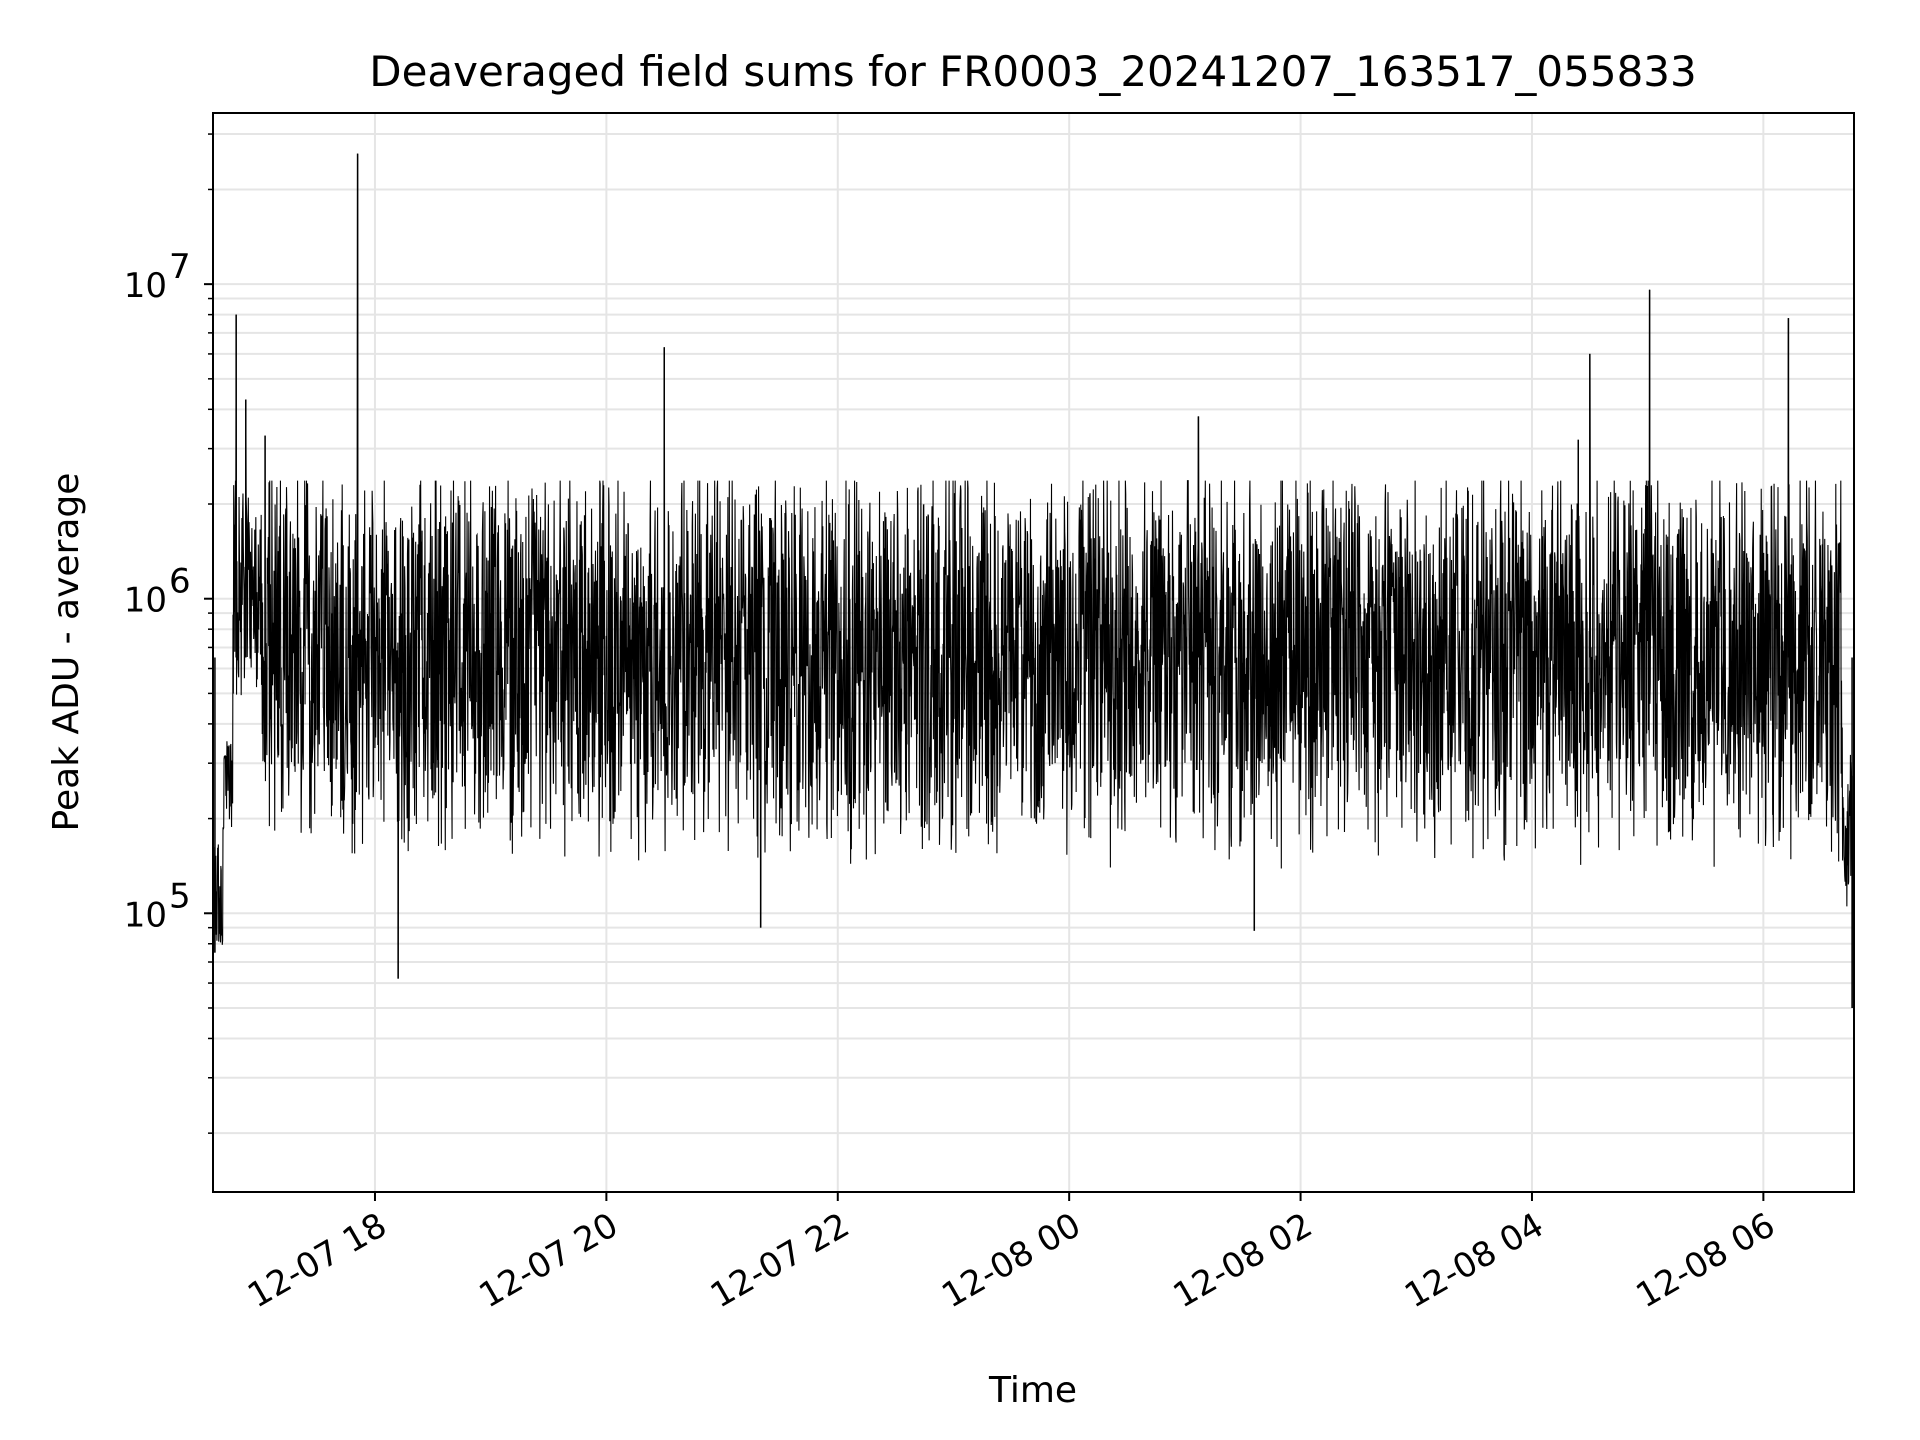 Image resolution: width=1920 pixels, height=1440 pixels. What do you see at coordinates (180, 582) in the screenshot?
I see `y-tick-exponent: 6` at bounding box center [180, 582].